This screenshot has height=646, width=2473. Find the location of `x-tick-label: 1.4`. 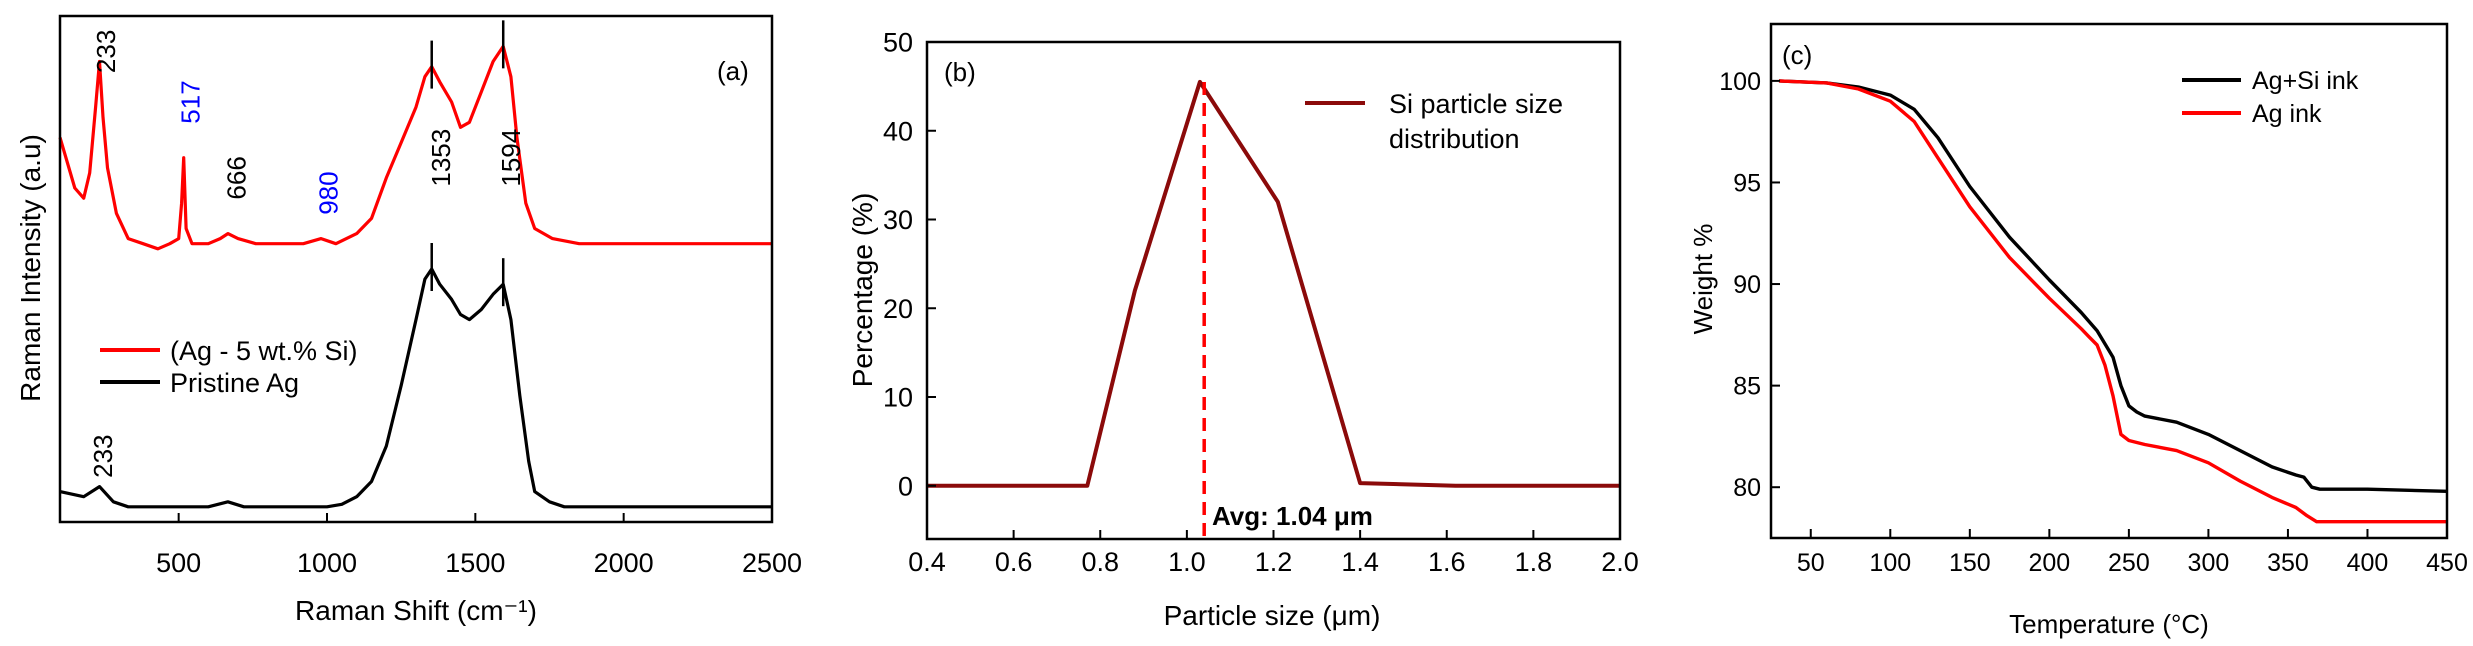

x-tick-label: 1.4 is located at coordinates (1360, 562).